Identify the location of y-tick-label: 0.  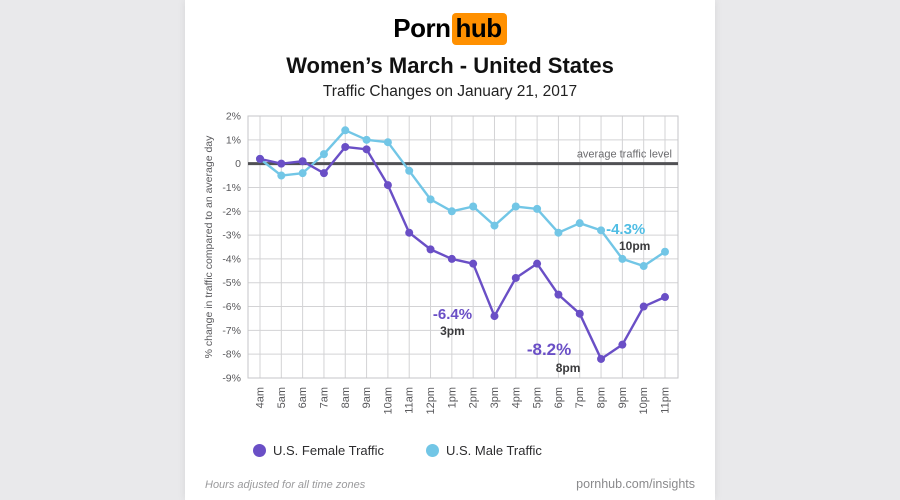
(238, 164).